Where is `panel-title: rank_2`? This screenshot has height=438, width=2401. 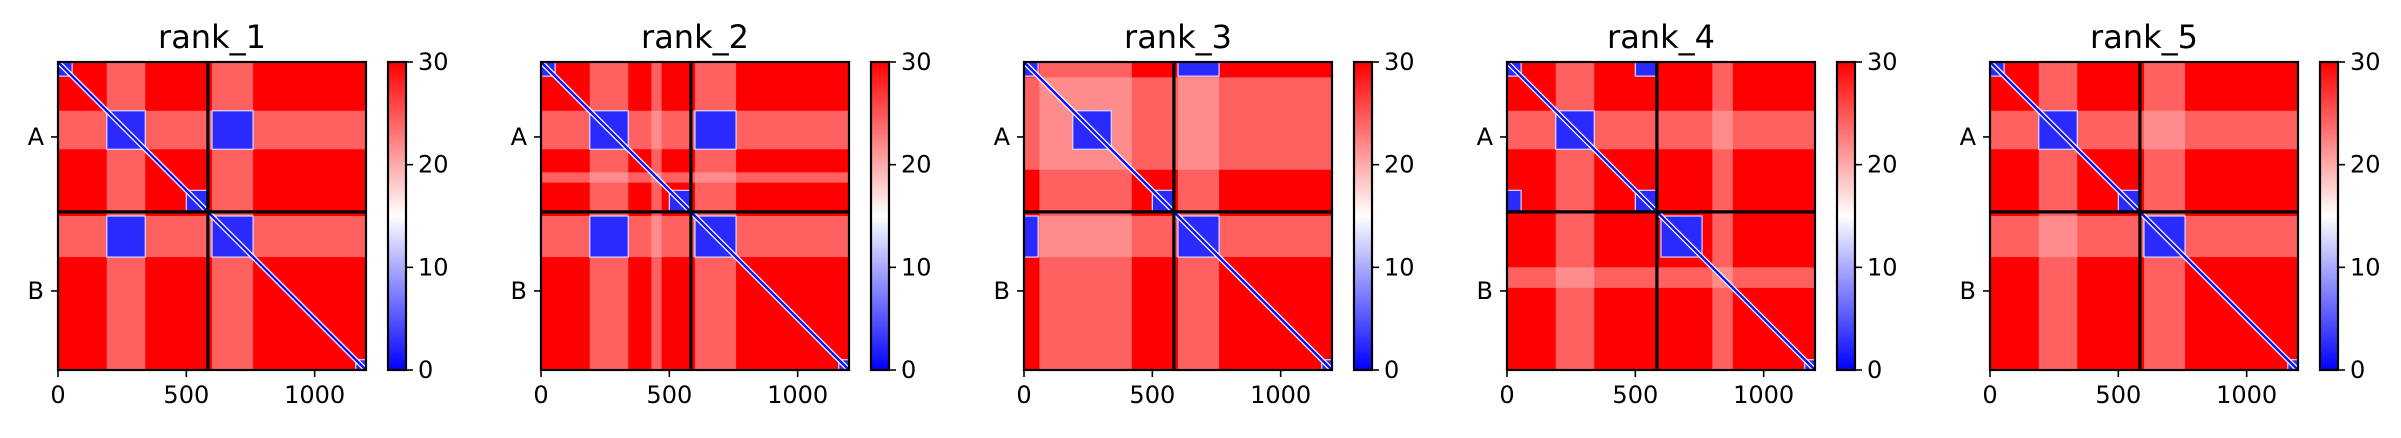 panel-title: rank_2 is located at coordinates (695, 37).